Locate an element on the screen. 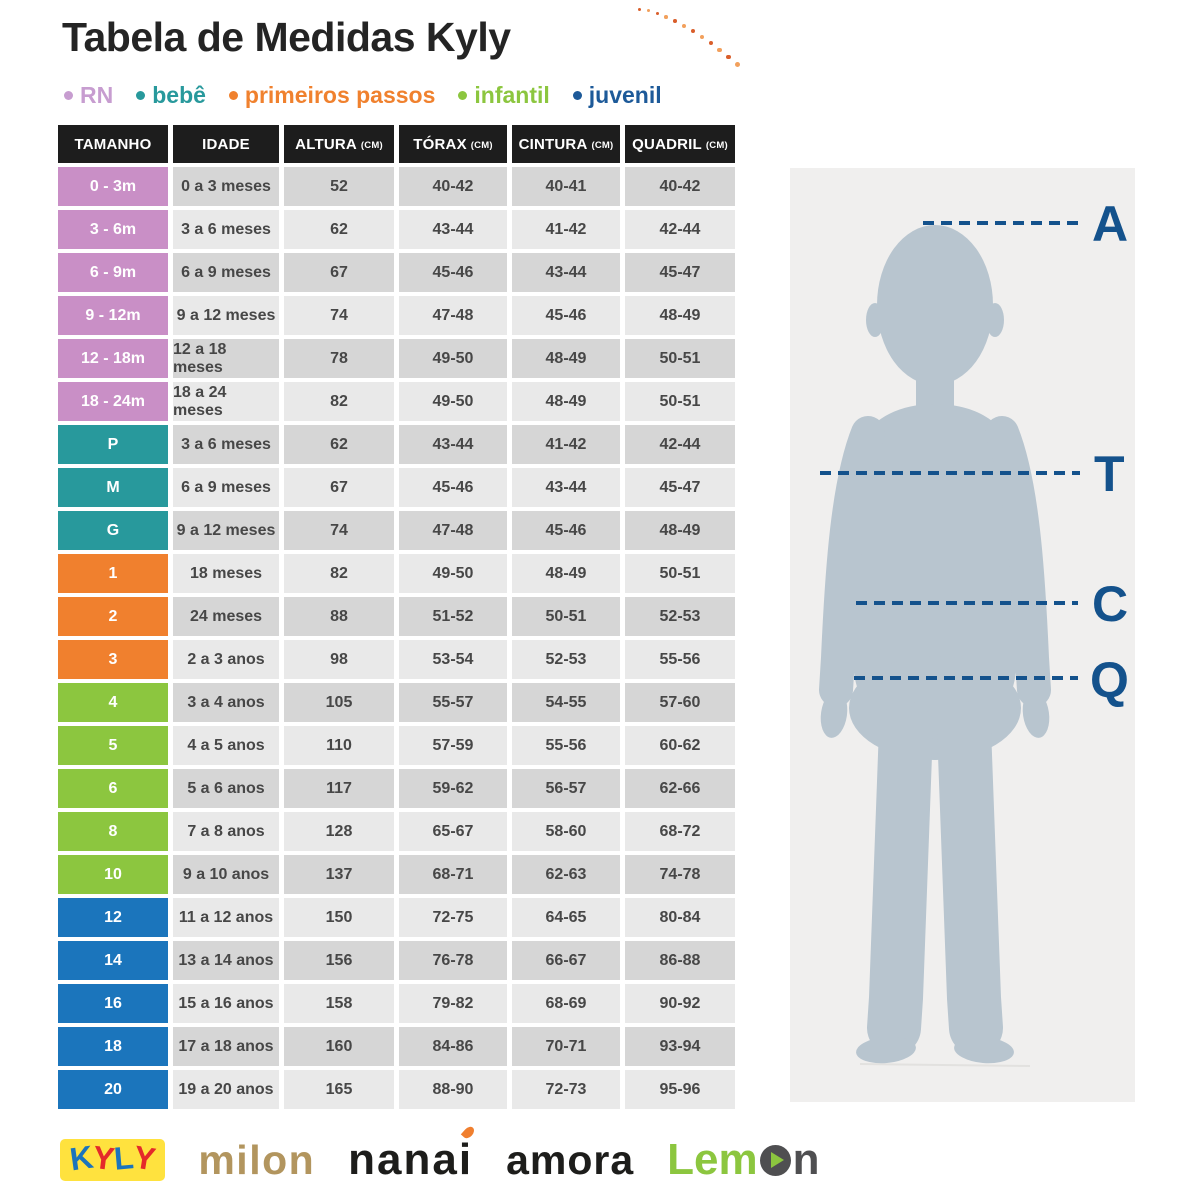 This screenshot has width=1200, height=1200. size-cell: 6 - 9m is located at coordinates (113, 272).